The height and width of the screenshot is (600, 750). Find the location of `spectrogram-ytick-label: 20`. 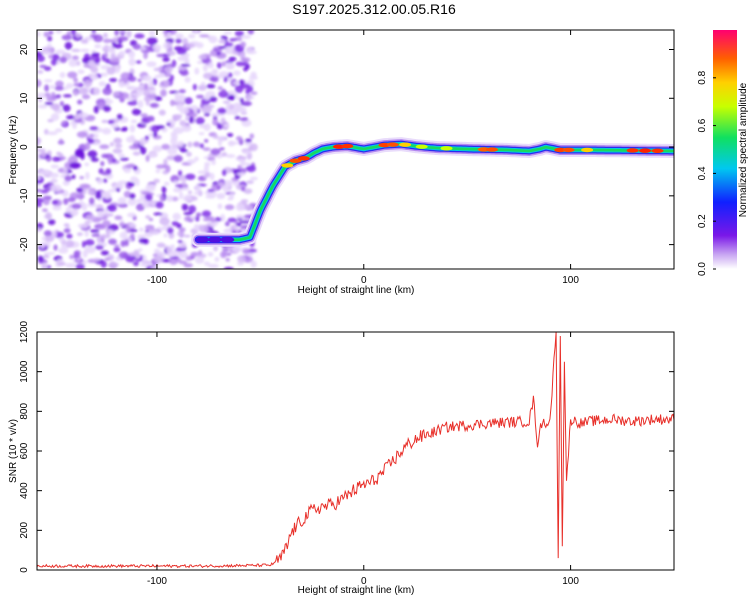

spectrogram-ytick-label: 20 is located at coordinates (24, 50).